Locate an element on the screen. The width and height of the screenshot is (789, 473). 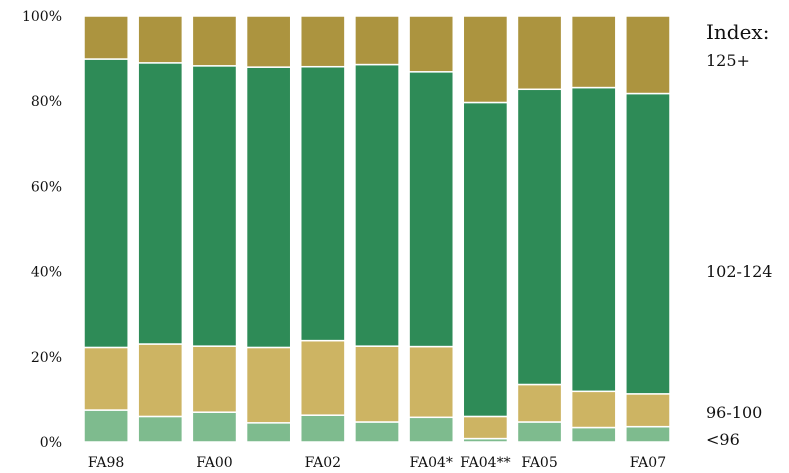
legend-label: <96 is located at coordinates (723, 439).